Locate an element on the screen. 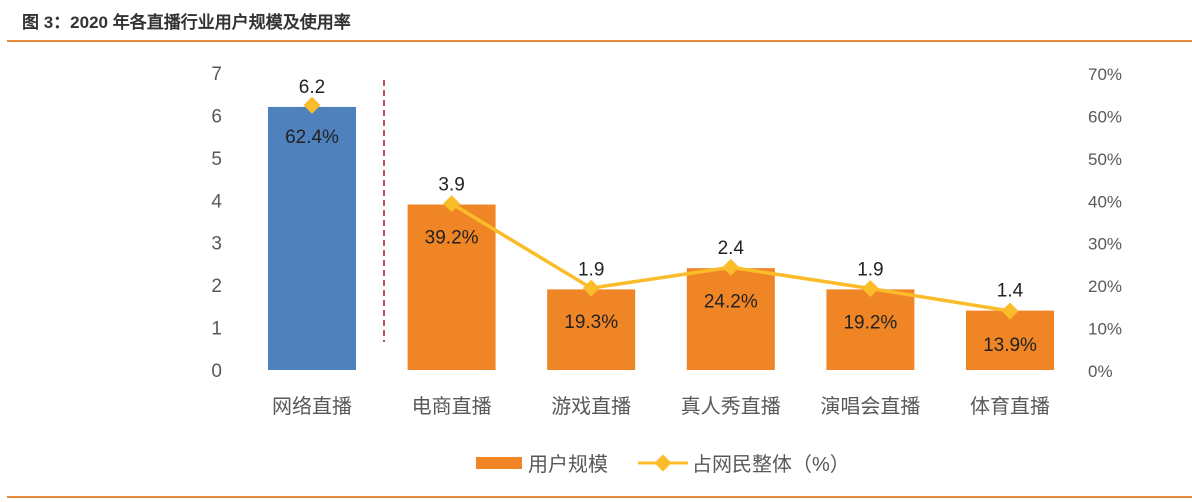  top-rule is located at coordinates (599, 41).